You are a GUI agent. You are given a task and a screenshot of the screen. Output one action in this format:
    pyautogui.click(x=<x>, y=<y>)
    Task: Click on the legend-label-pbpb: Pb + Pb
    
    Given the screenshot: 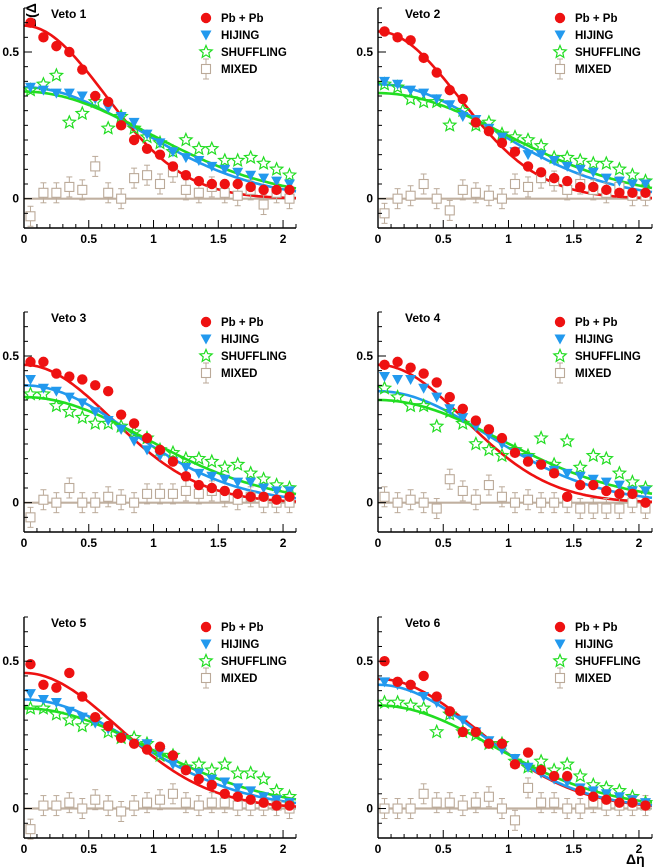 What is the action you would take?
    pyautogui.click(x=242, y=323)
    